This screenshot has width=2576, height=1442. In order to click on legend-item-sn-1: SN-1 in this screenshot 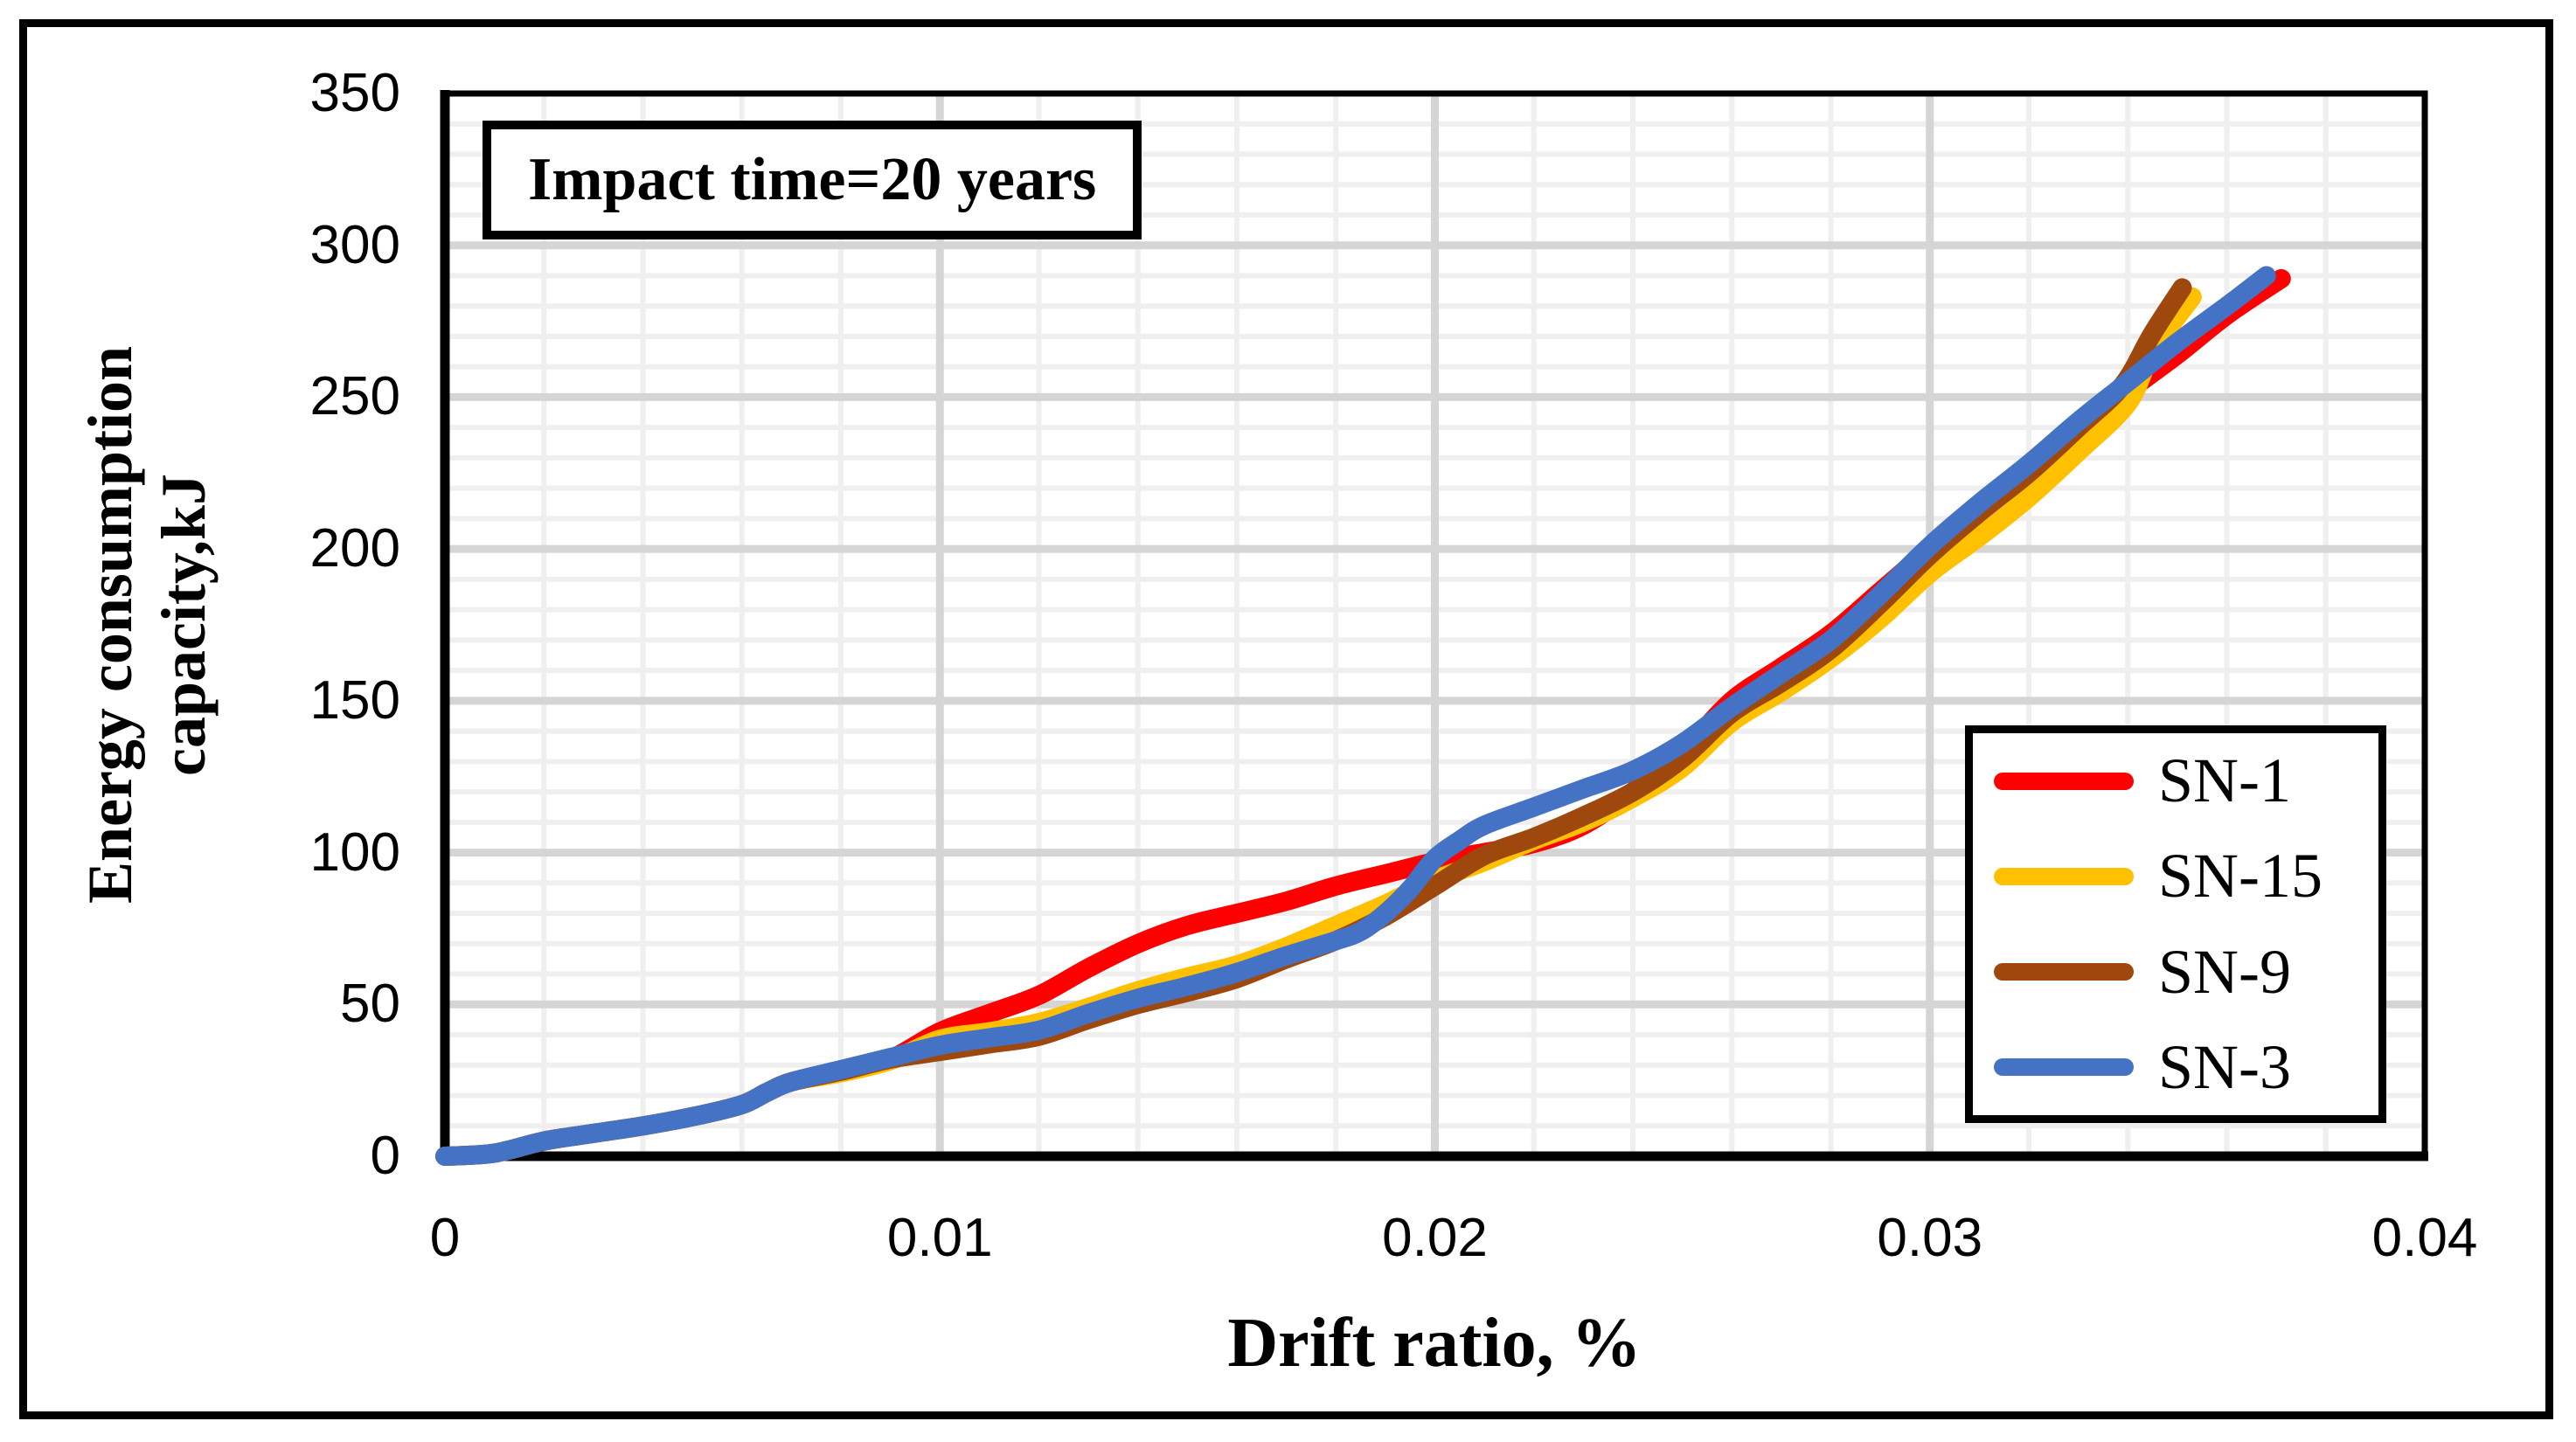, I will do `click(2186, 780)`.